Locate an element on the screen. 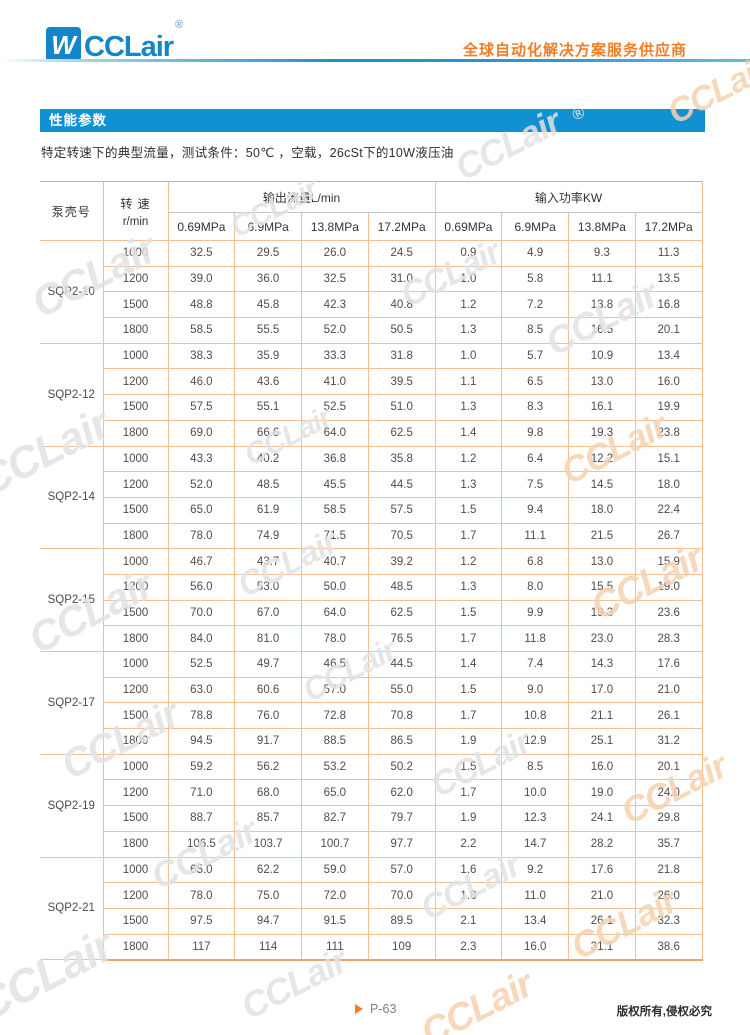 This screenshot has width=750, height=1035. value-cell: 25.1 is located at coordinates (602, 741).